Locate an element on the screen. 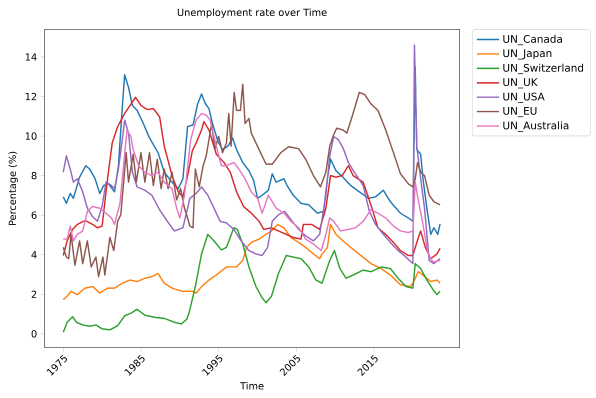 This screenshot has height=398, width=596. y-tick-label: 2 is located at coordinates (34, 294).